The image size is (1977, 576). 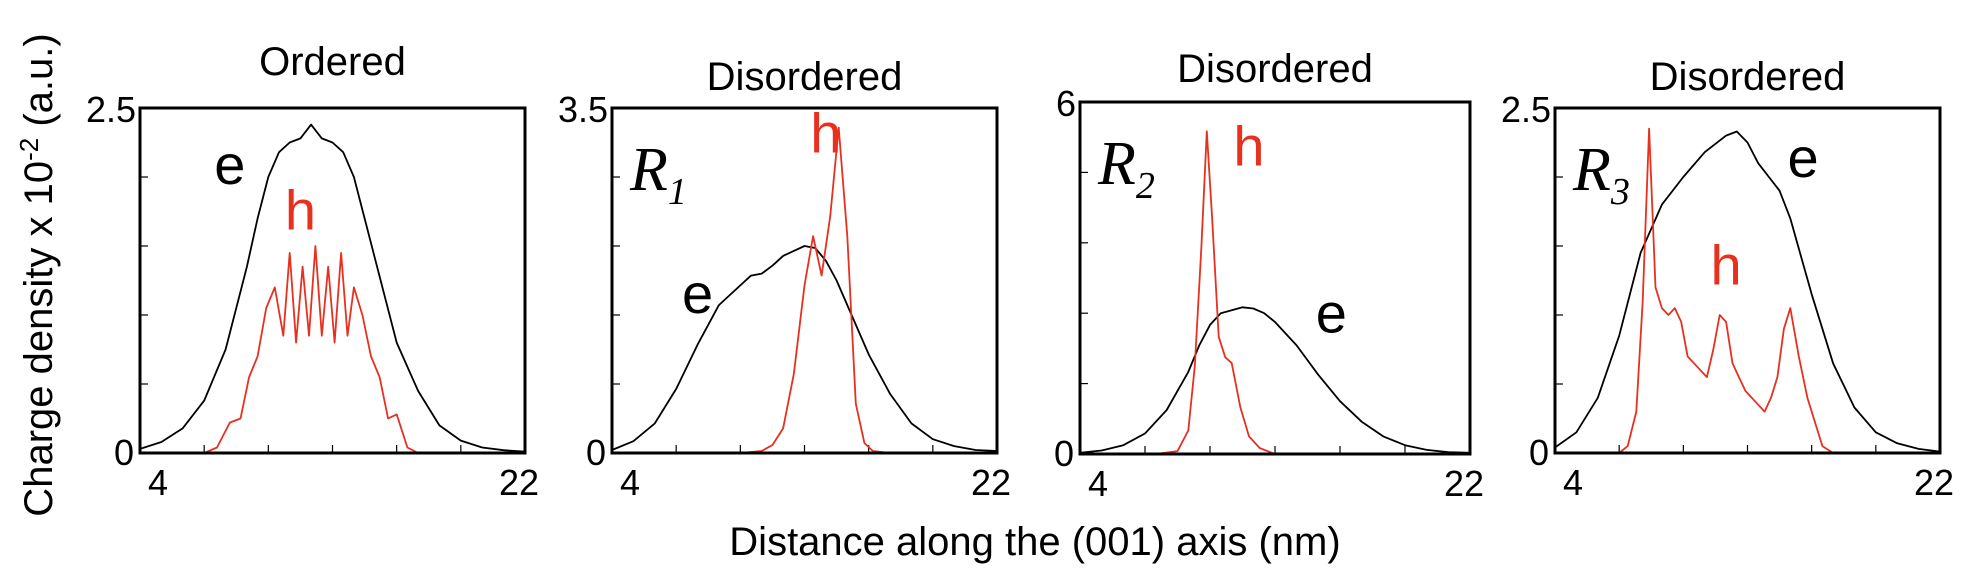 What do you see at coordinates (1064, 453) in the screenshot?
I see `panel-3-ytick-label-min: 0` at bounding box center [1064, 453].